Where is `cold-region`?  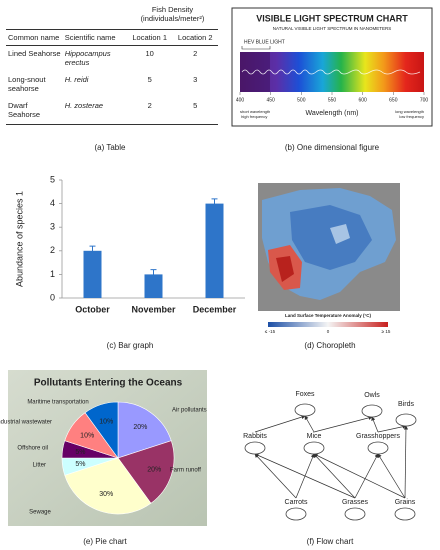
cold-region is located at coordinates (331, 237).